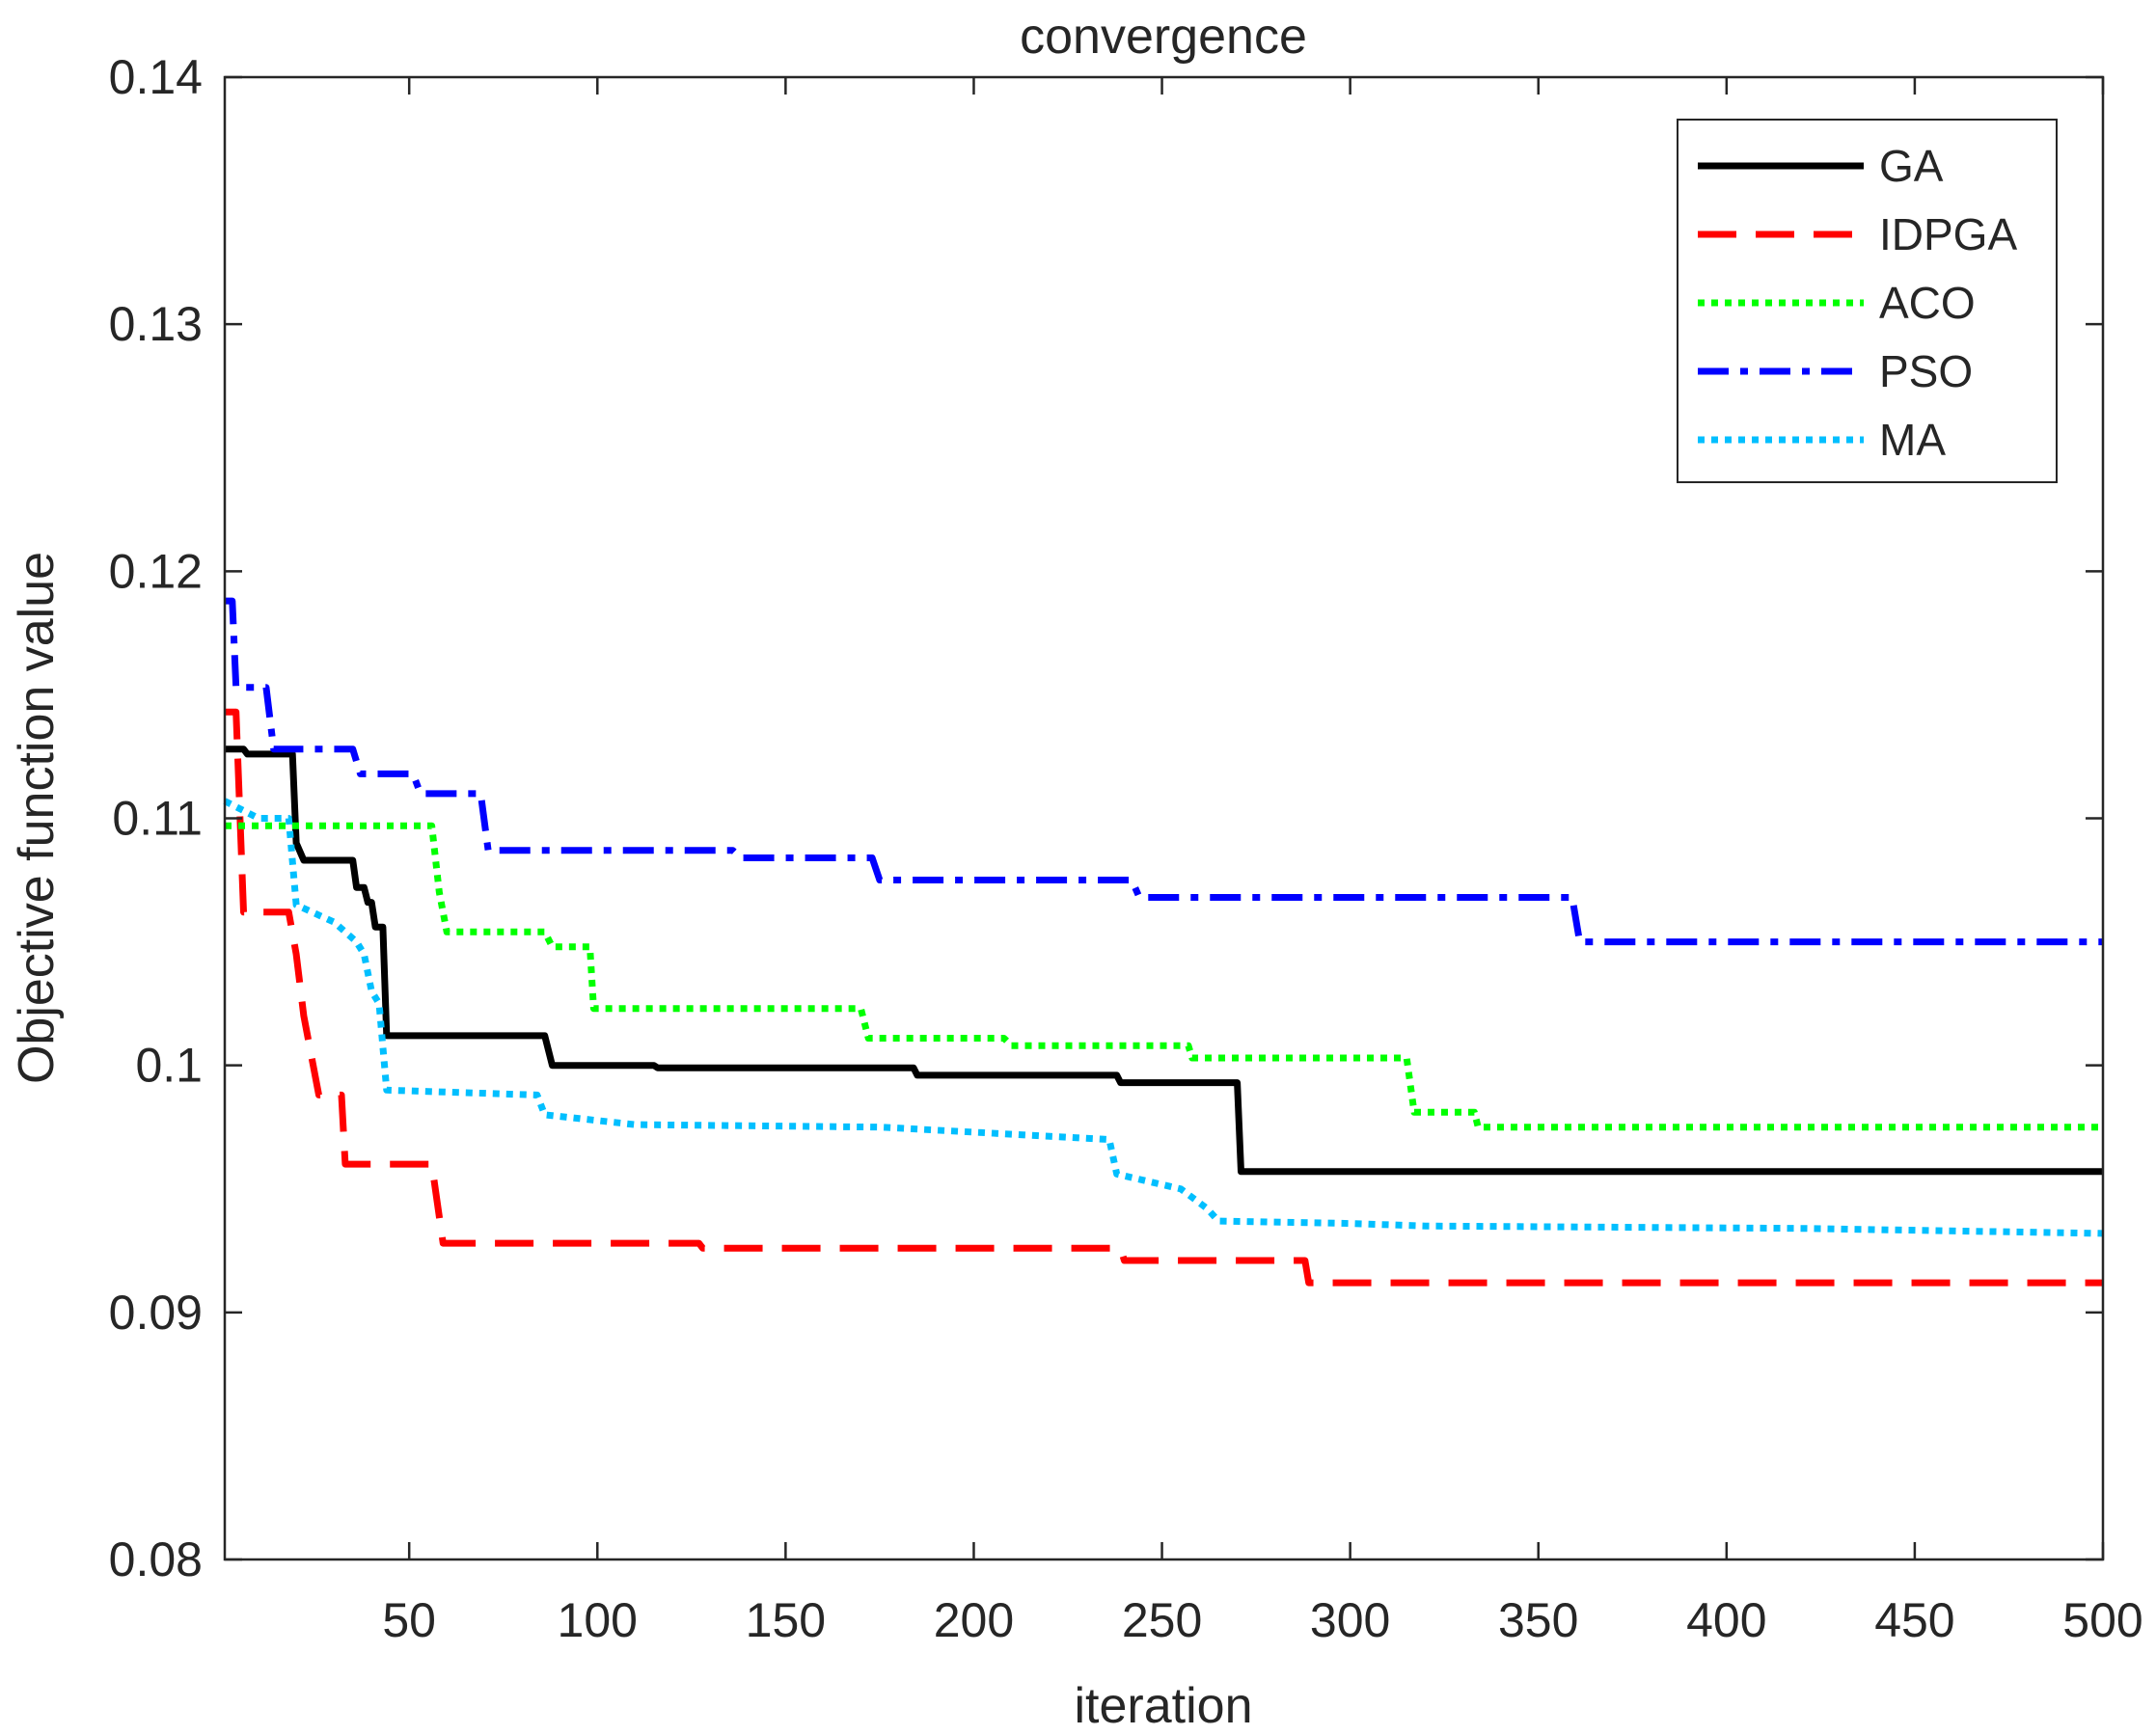 Image resolution: width=2156 pixels, height=1735 pixels. What do you see at coordinates (2102, 1620) in the screenshot?
I see `x-tick-label: 500` at bounding box center [2102, 1620].